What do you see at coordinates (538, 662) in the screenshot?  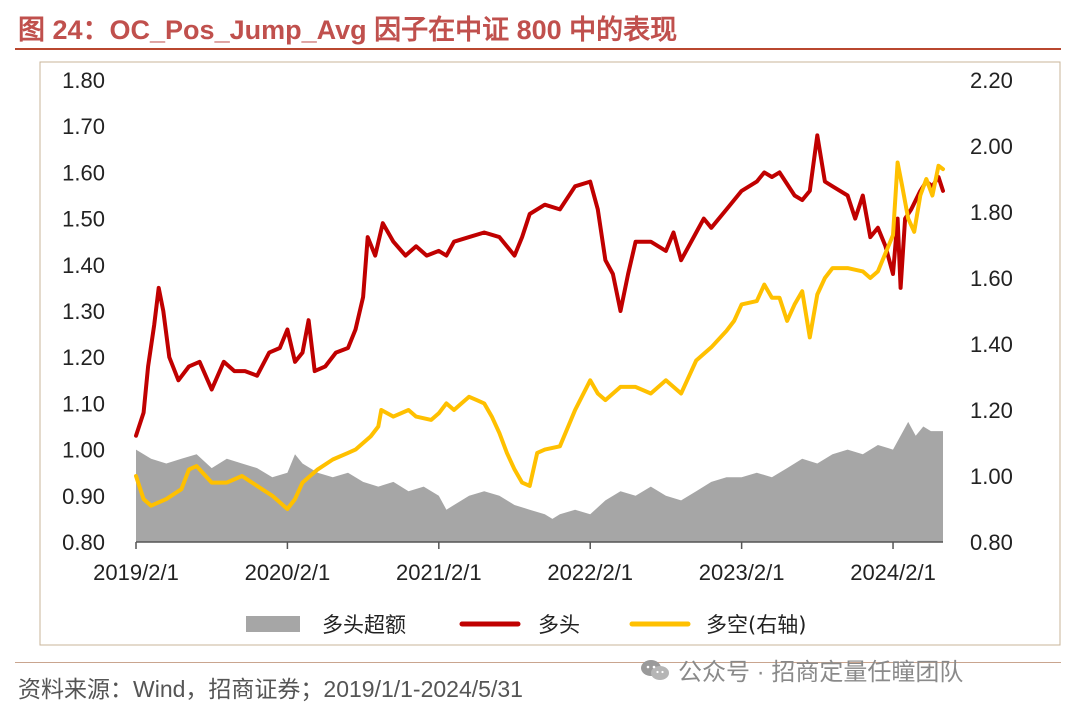 I see `footer-divider` at bounding box center [538, 662].